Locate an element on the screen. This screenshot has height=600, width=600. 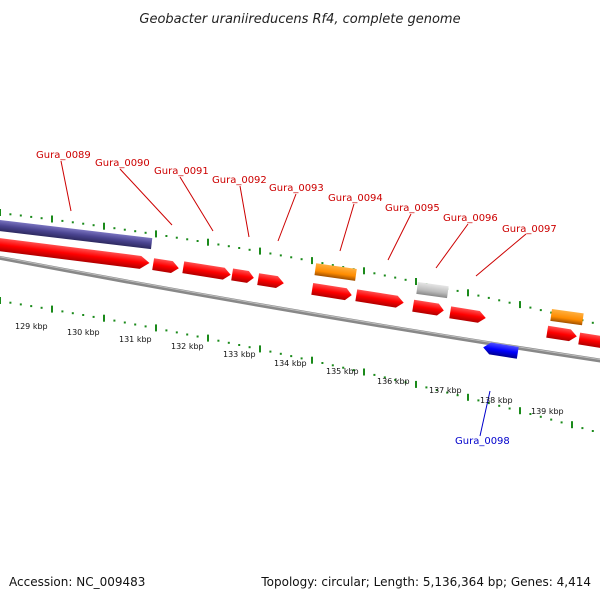
gene-label-gura-0094: Gura_0094 is located at coordinates (355, 198).